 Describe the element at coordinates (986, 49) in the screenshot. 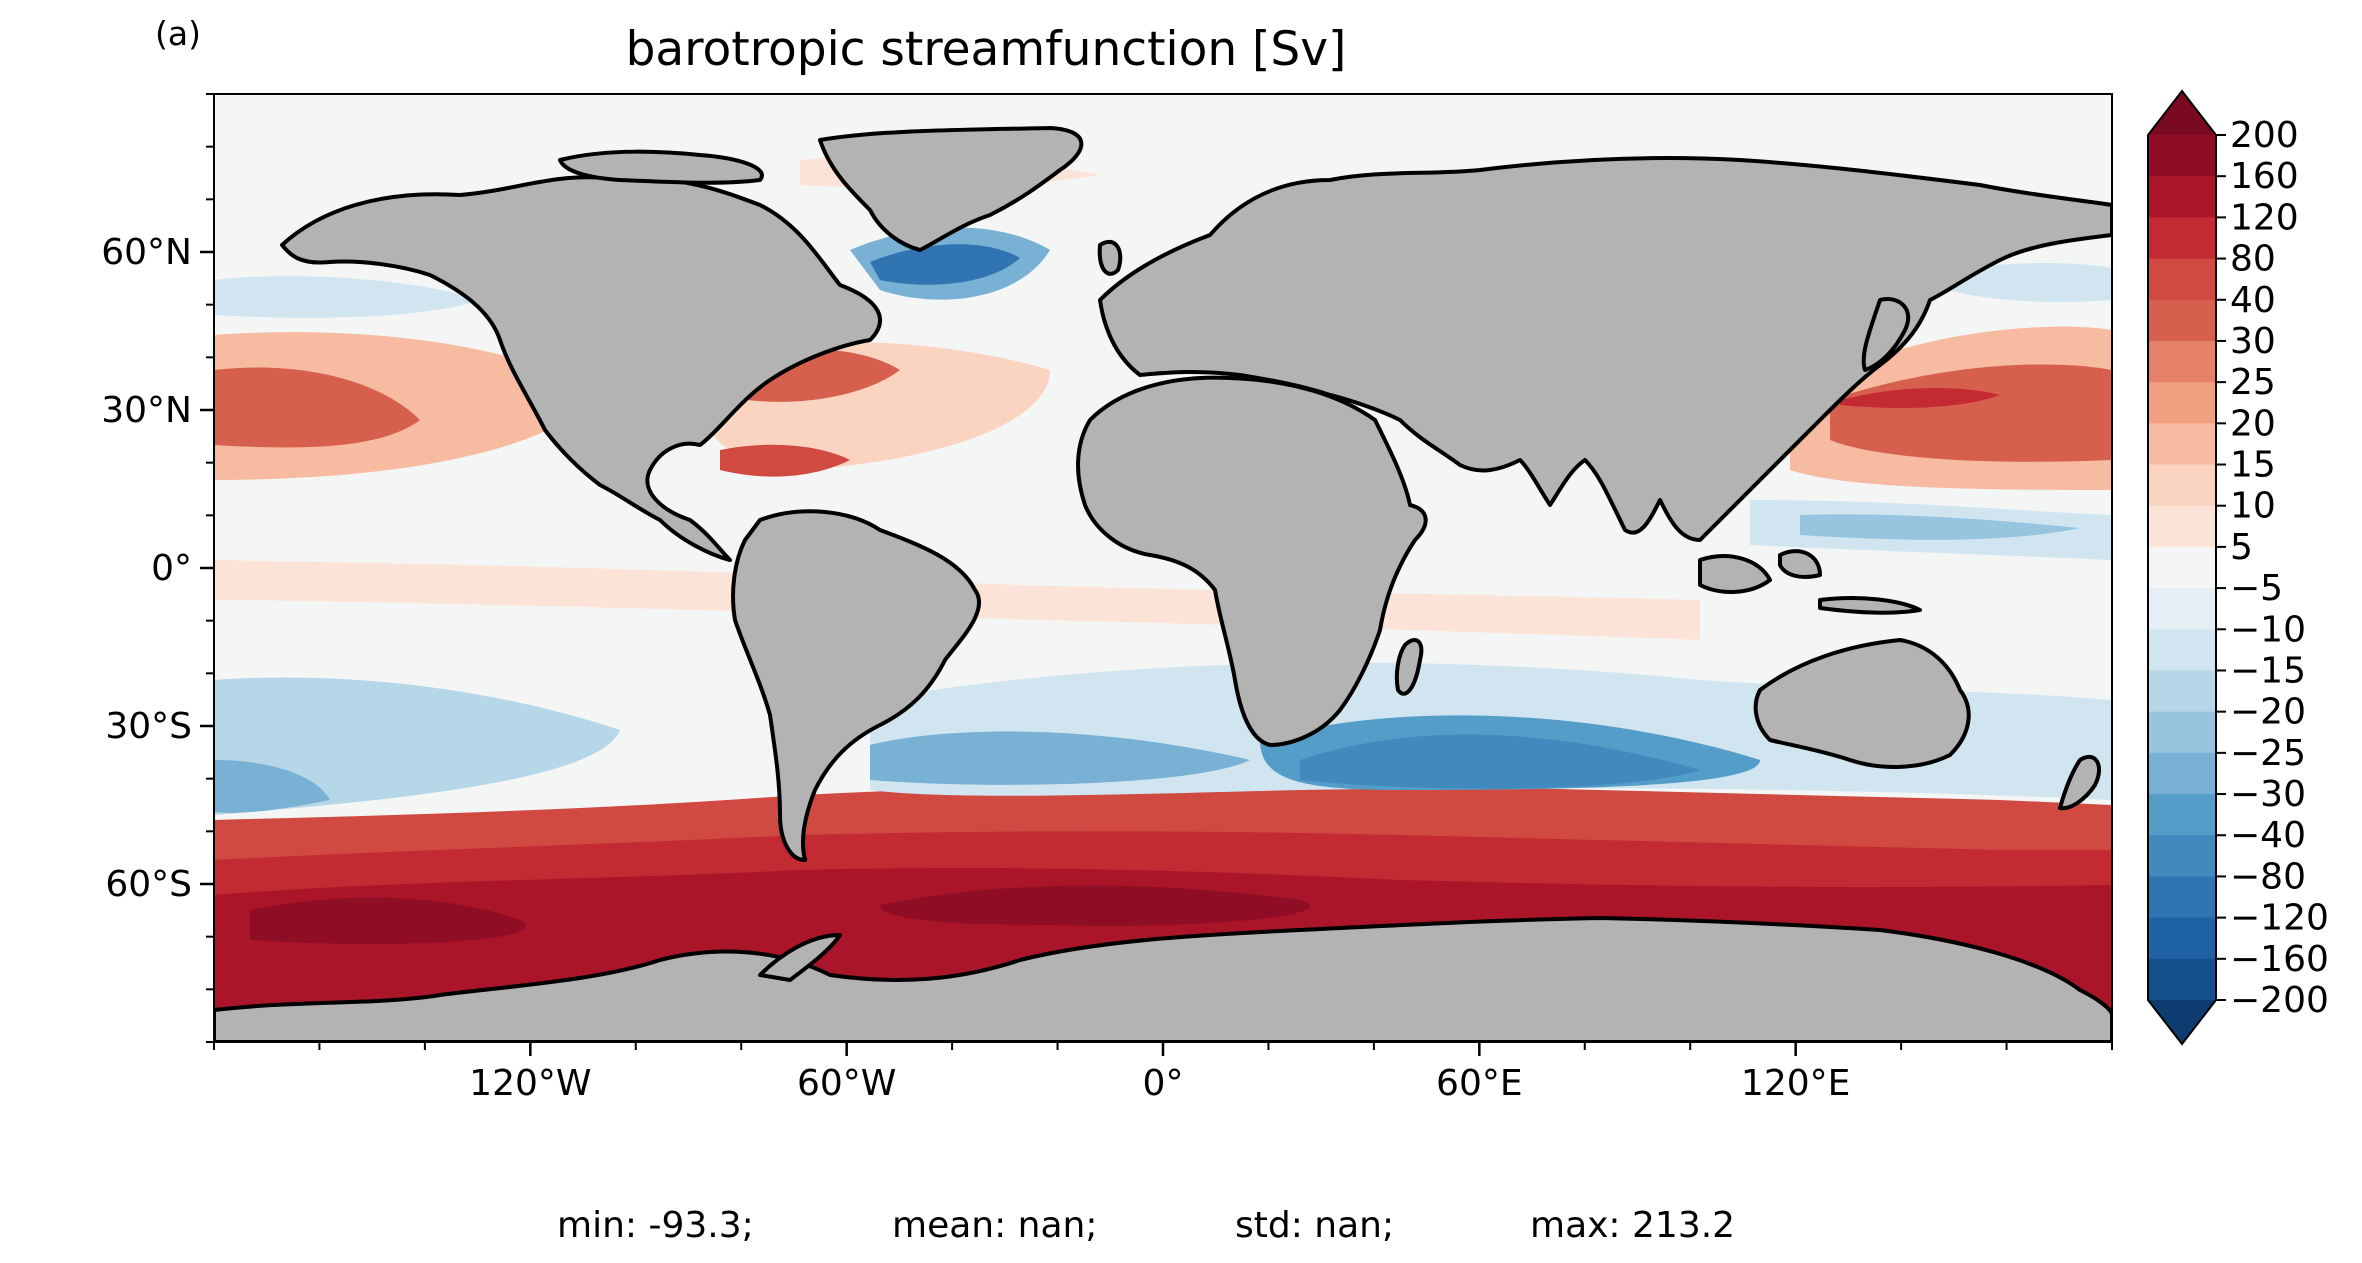

I see `map-title-text: barotropic streamfunction [Sv]` at that location.